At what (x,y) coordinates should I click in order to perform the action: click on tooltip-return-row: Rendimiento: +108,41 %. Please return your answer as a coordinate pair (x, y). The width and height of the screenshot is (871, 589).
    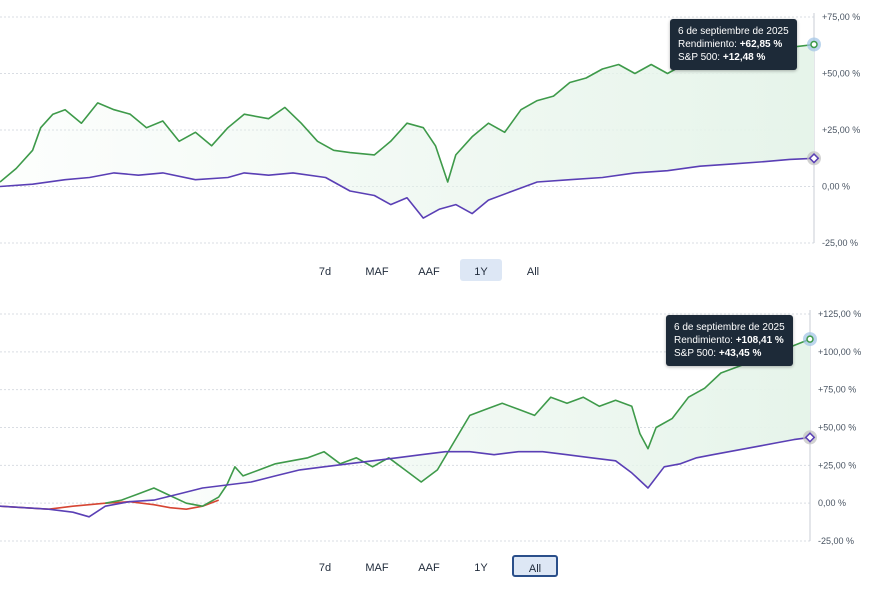
    Looking at the image, I should click on (729, 340).